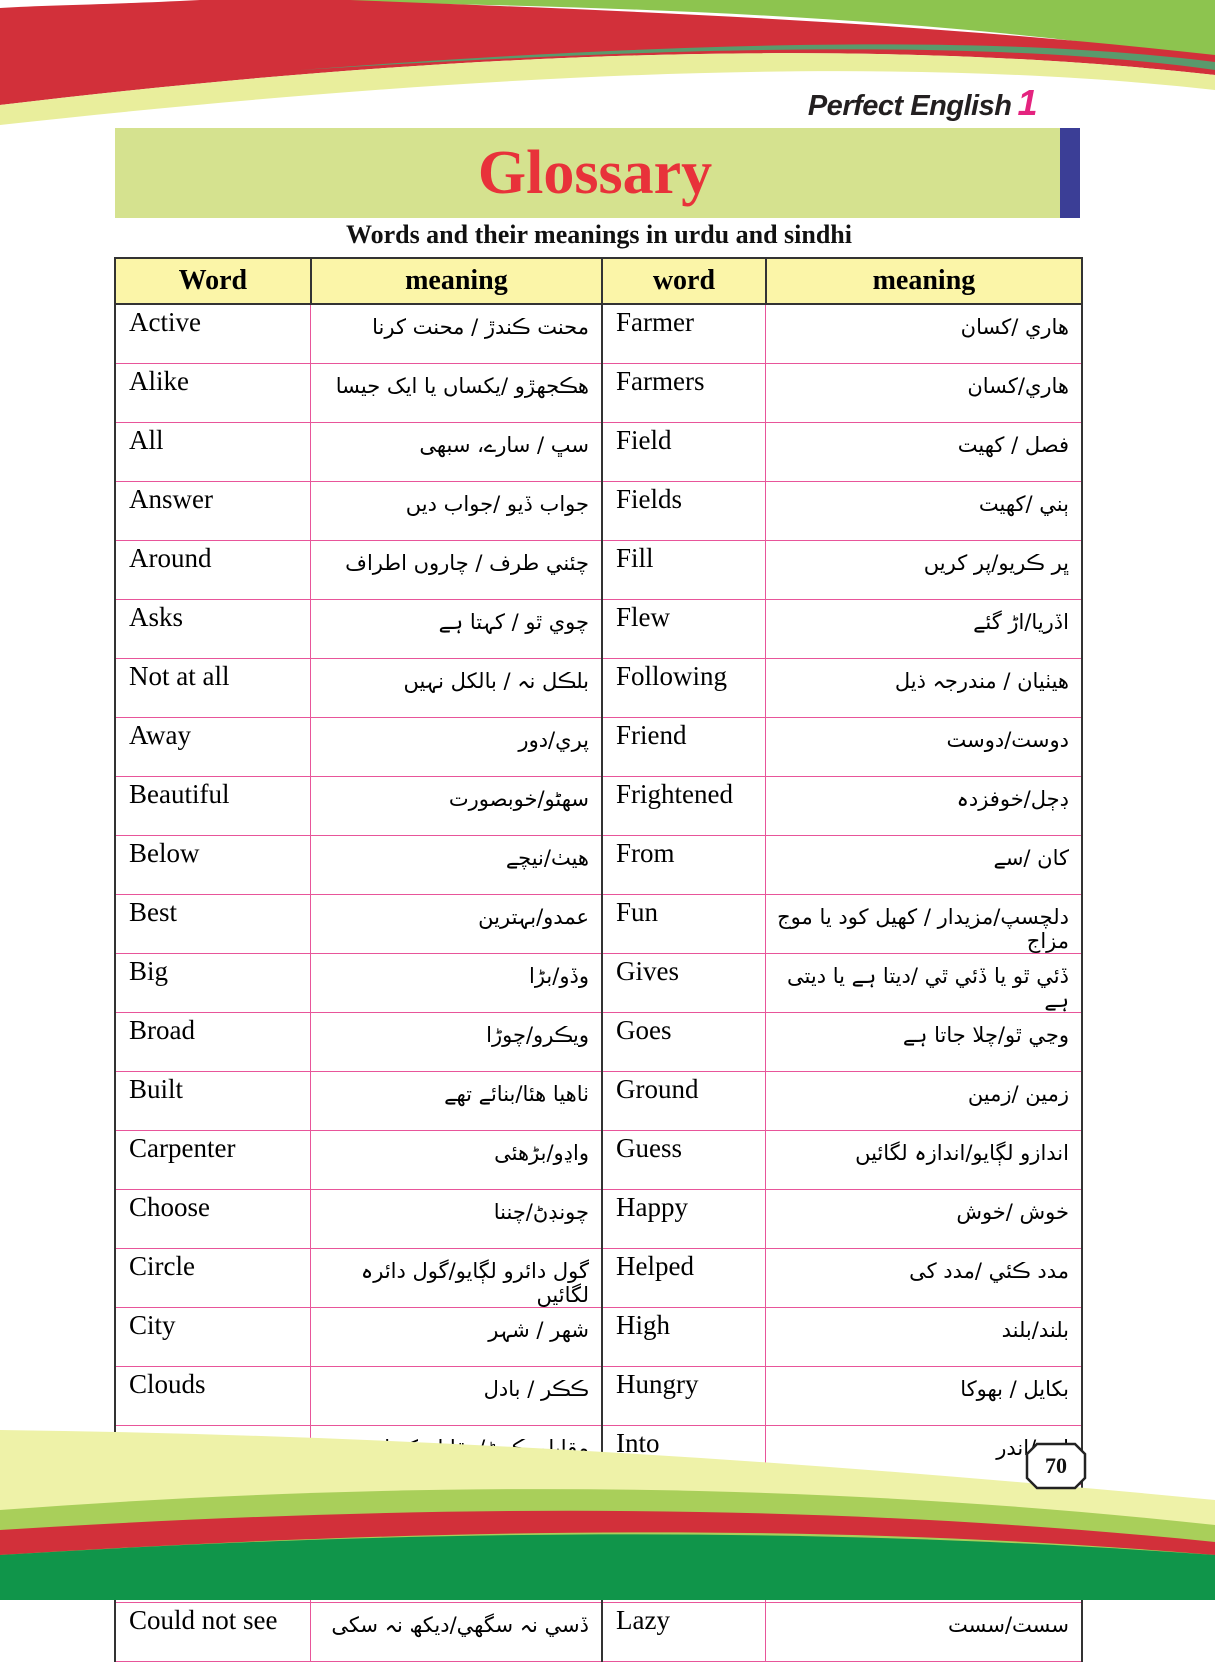 Image resolution: width=1215 pixels, height=1662 pixels. I want to click on book-brand: Perfect English 1, so click(922, 103).